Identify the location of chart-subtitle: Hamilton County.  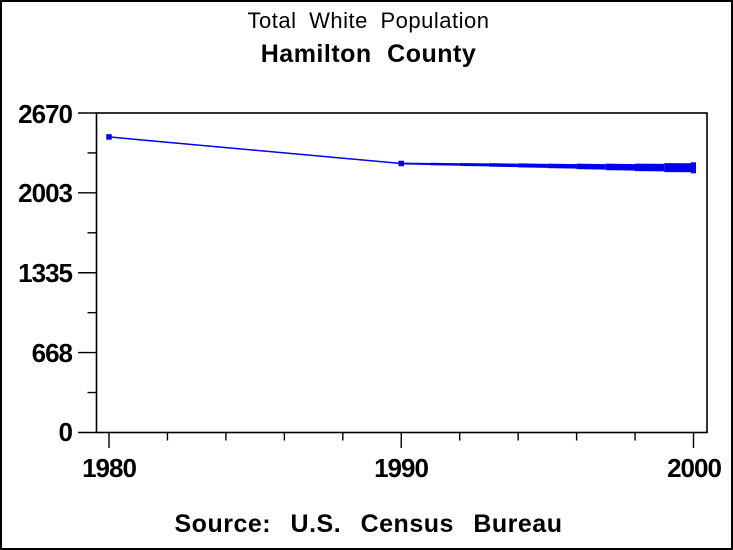
(368, 54).